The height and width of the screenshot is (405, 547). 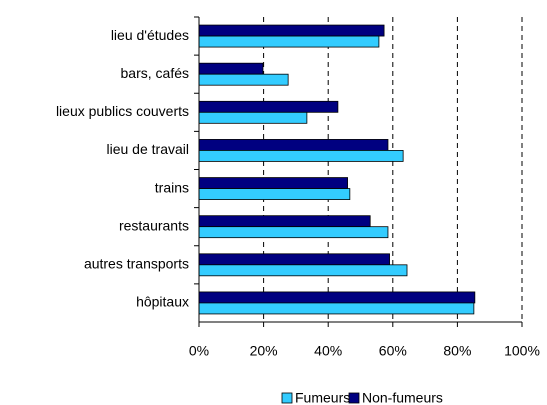 I want to click on legend-label: Fumeurs, so click(x=322, y=397).